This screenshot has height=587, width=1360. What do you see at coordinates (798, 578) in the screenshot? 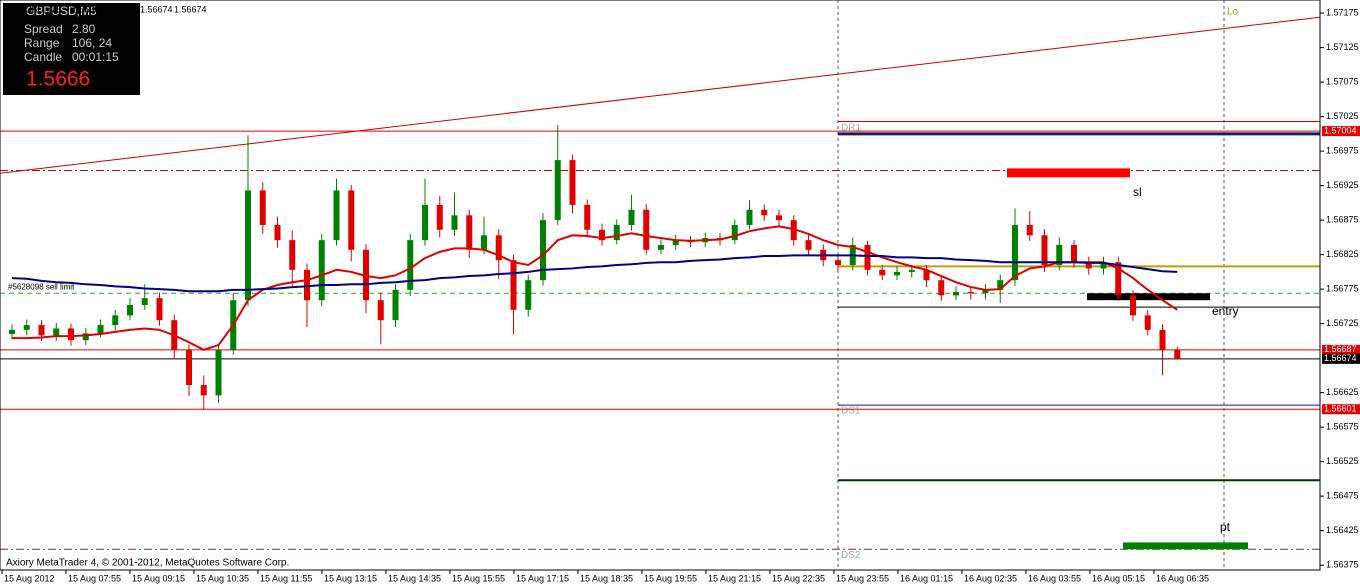
I see `x-tick-label: 15 Aug 22:35` at bounding box center [798, 578].